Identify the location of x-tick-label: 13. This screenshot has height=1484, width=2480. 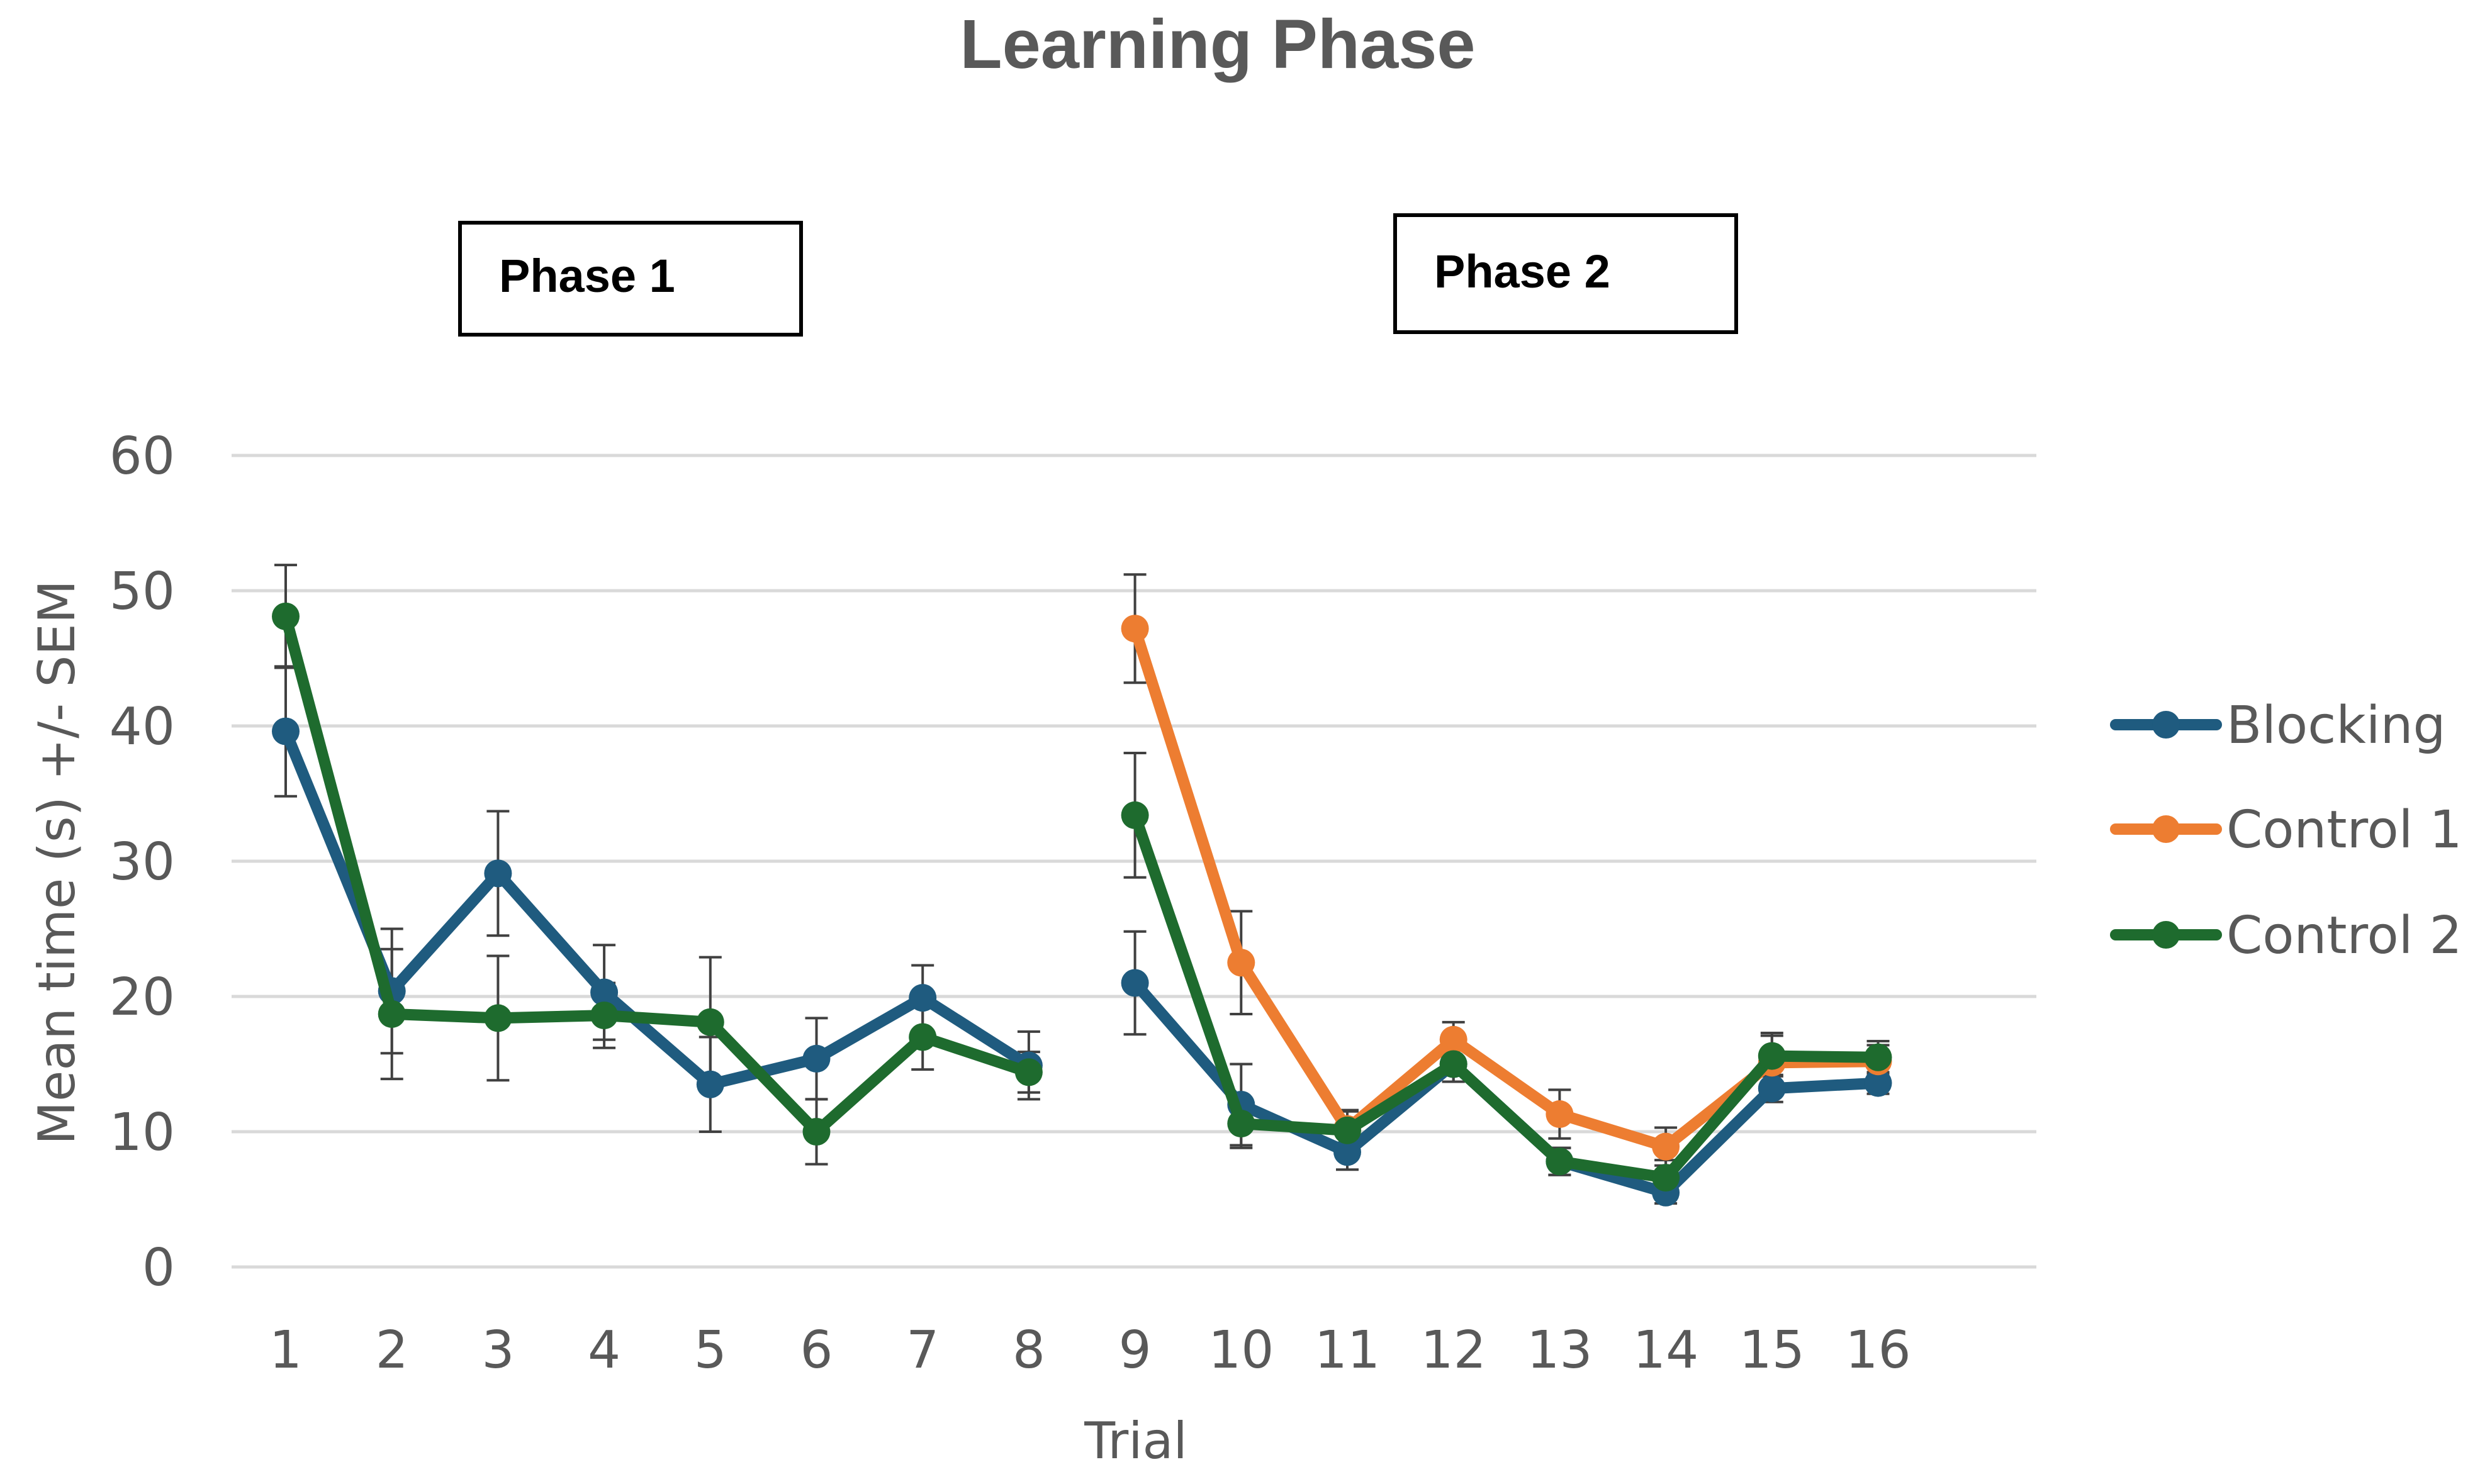
(1559, 1350).